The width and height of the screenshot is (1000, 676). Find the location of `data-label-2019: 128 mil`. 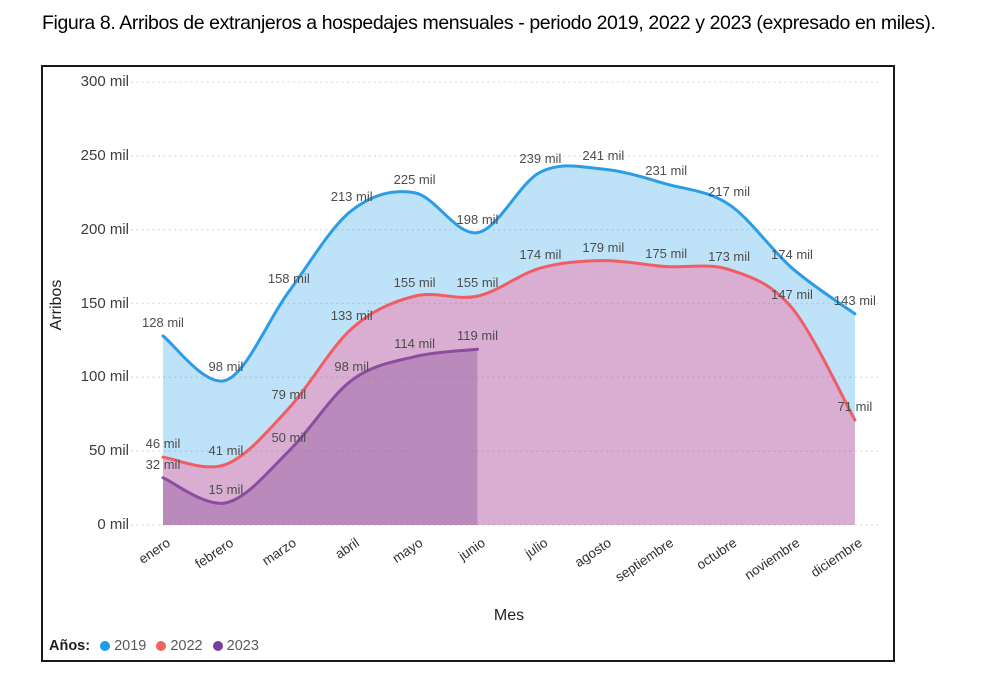

data-label-2019: 128 mil is located at coordinates (163, 322).